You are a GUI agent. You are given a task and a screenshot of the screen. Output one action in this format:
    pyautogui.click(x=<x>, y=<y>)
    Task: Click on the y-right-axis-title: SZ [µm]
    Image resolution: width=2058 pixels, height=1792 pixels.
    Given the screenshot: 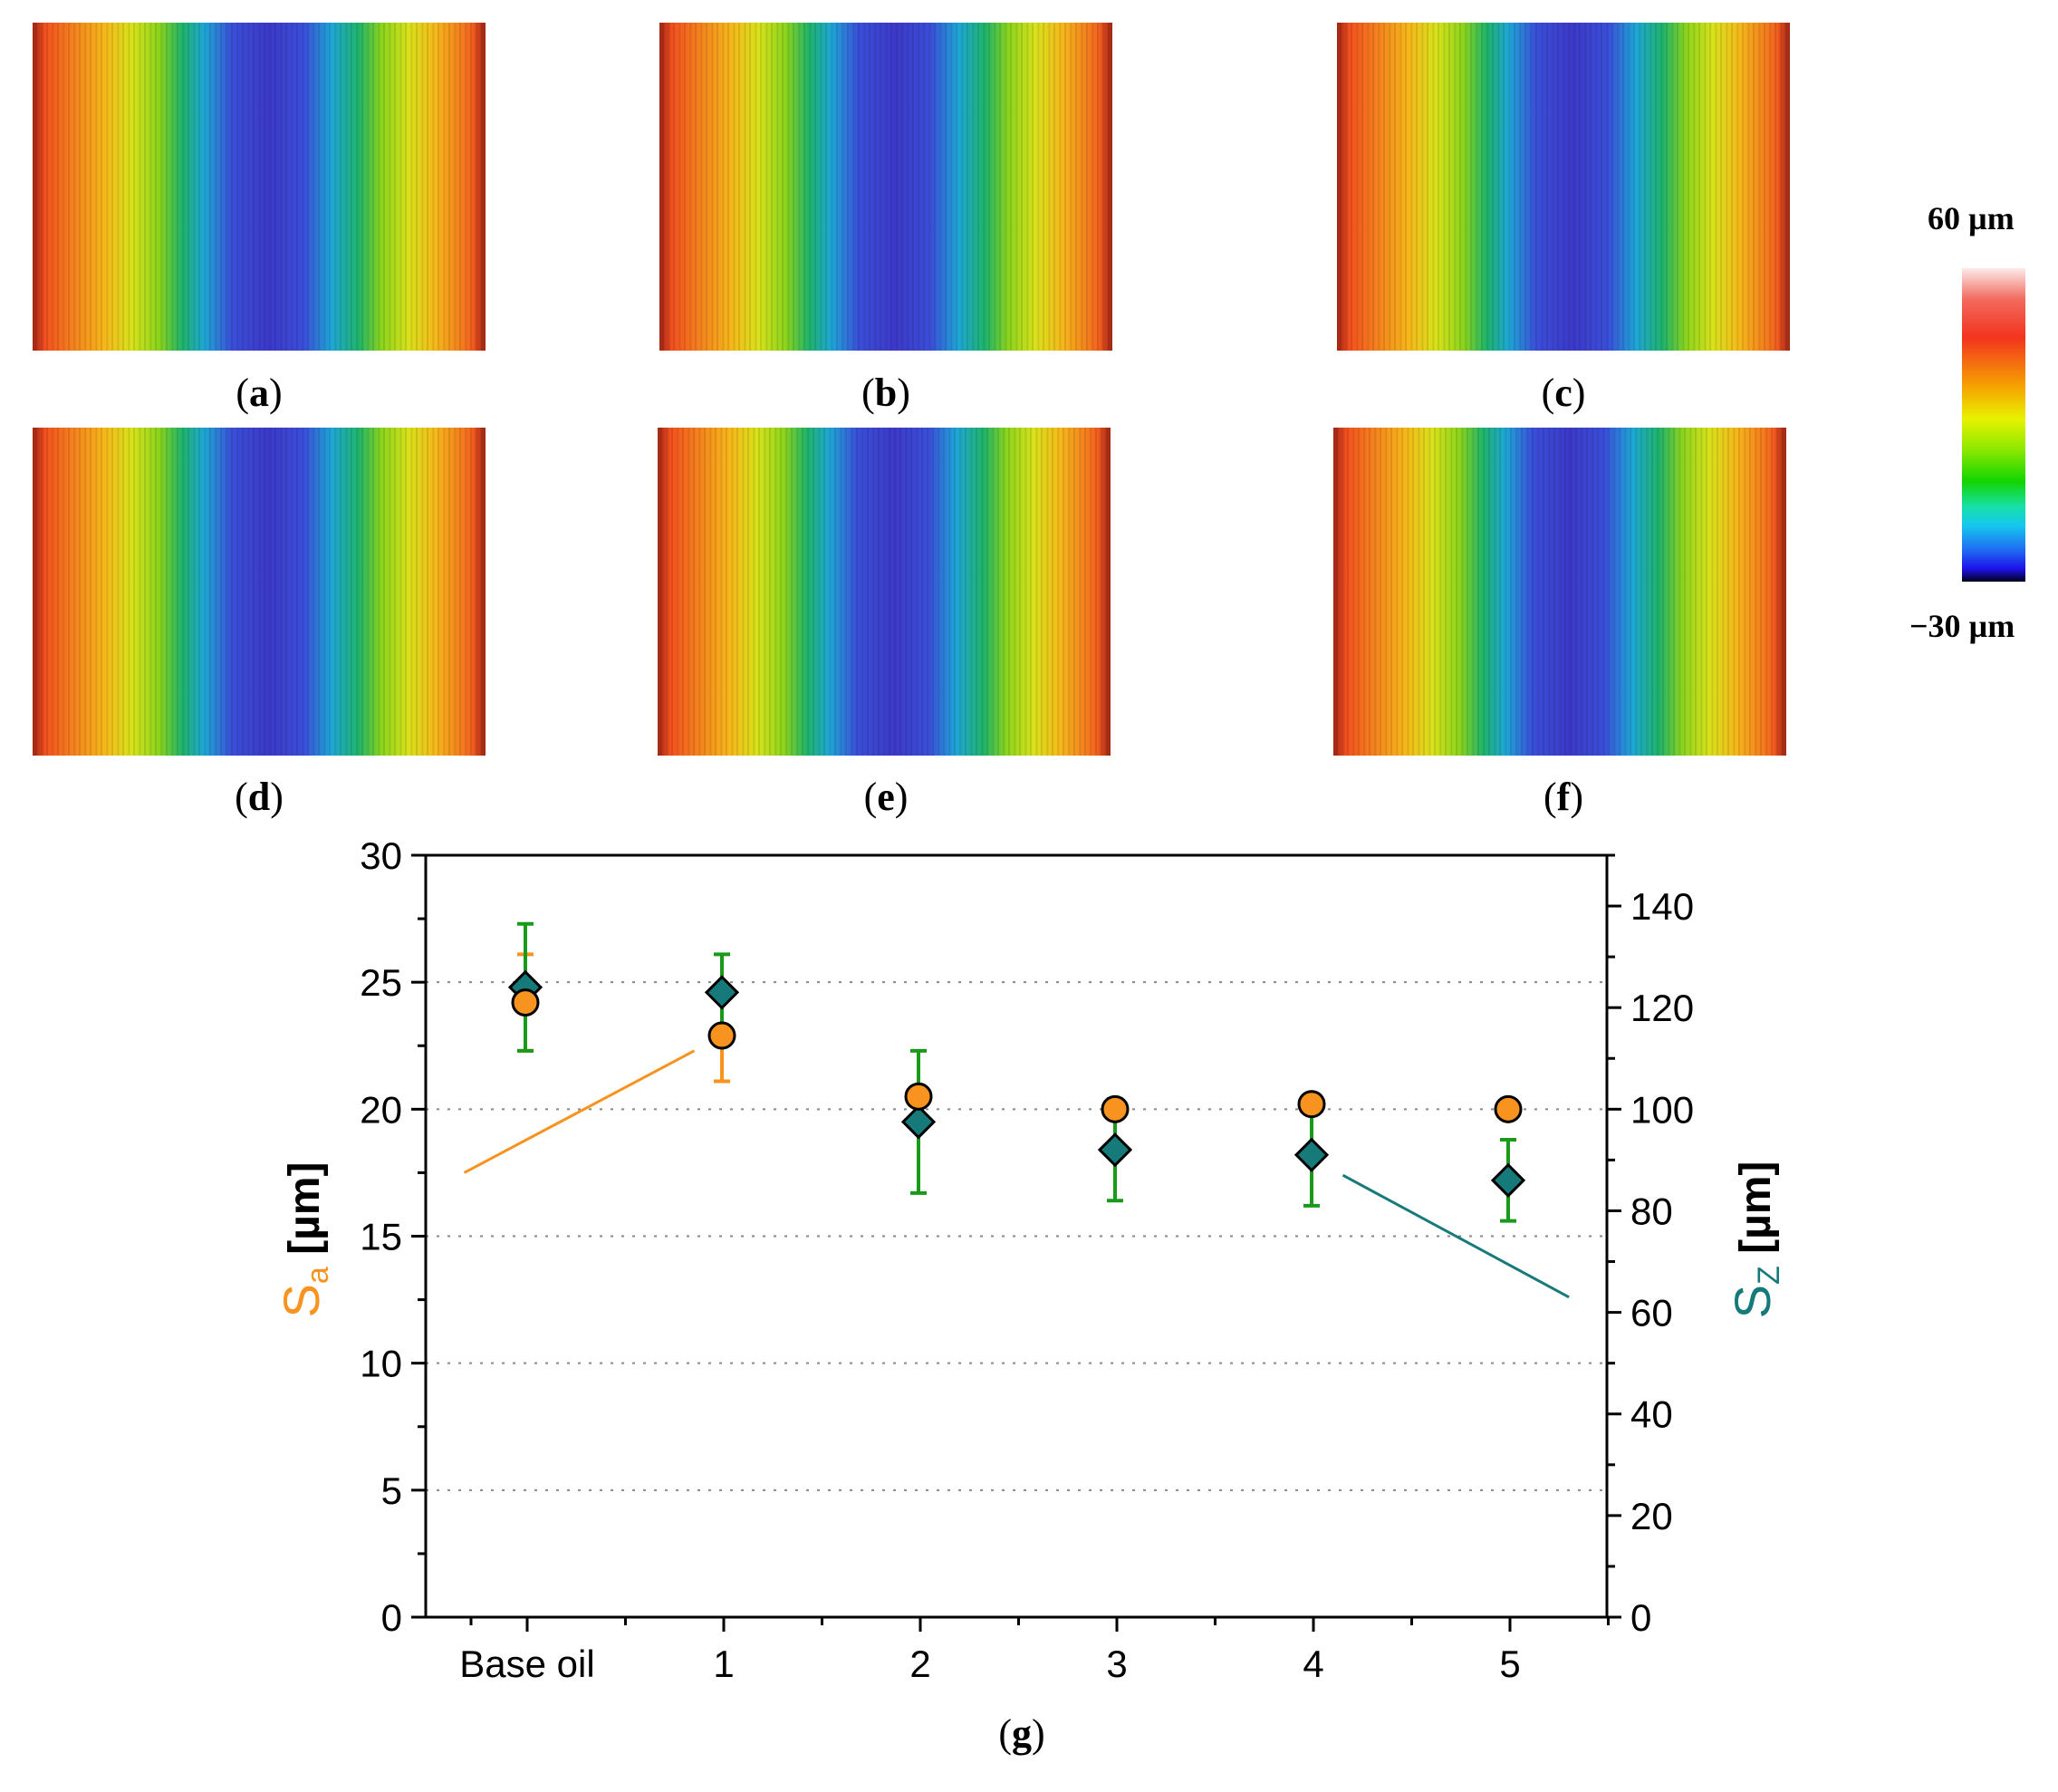 What is the action you would take?
    pyautogui.click(x=1755, y=1240)
    